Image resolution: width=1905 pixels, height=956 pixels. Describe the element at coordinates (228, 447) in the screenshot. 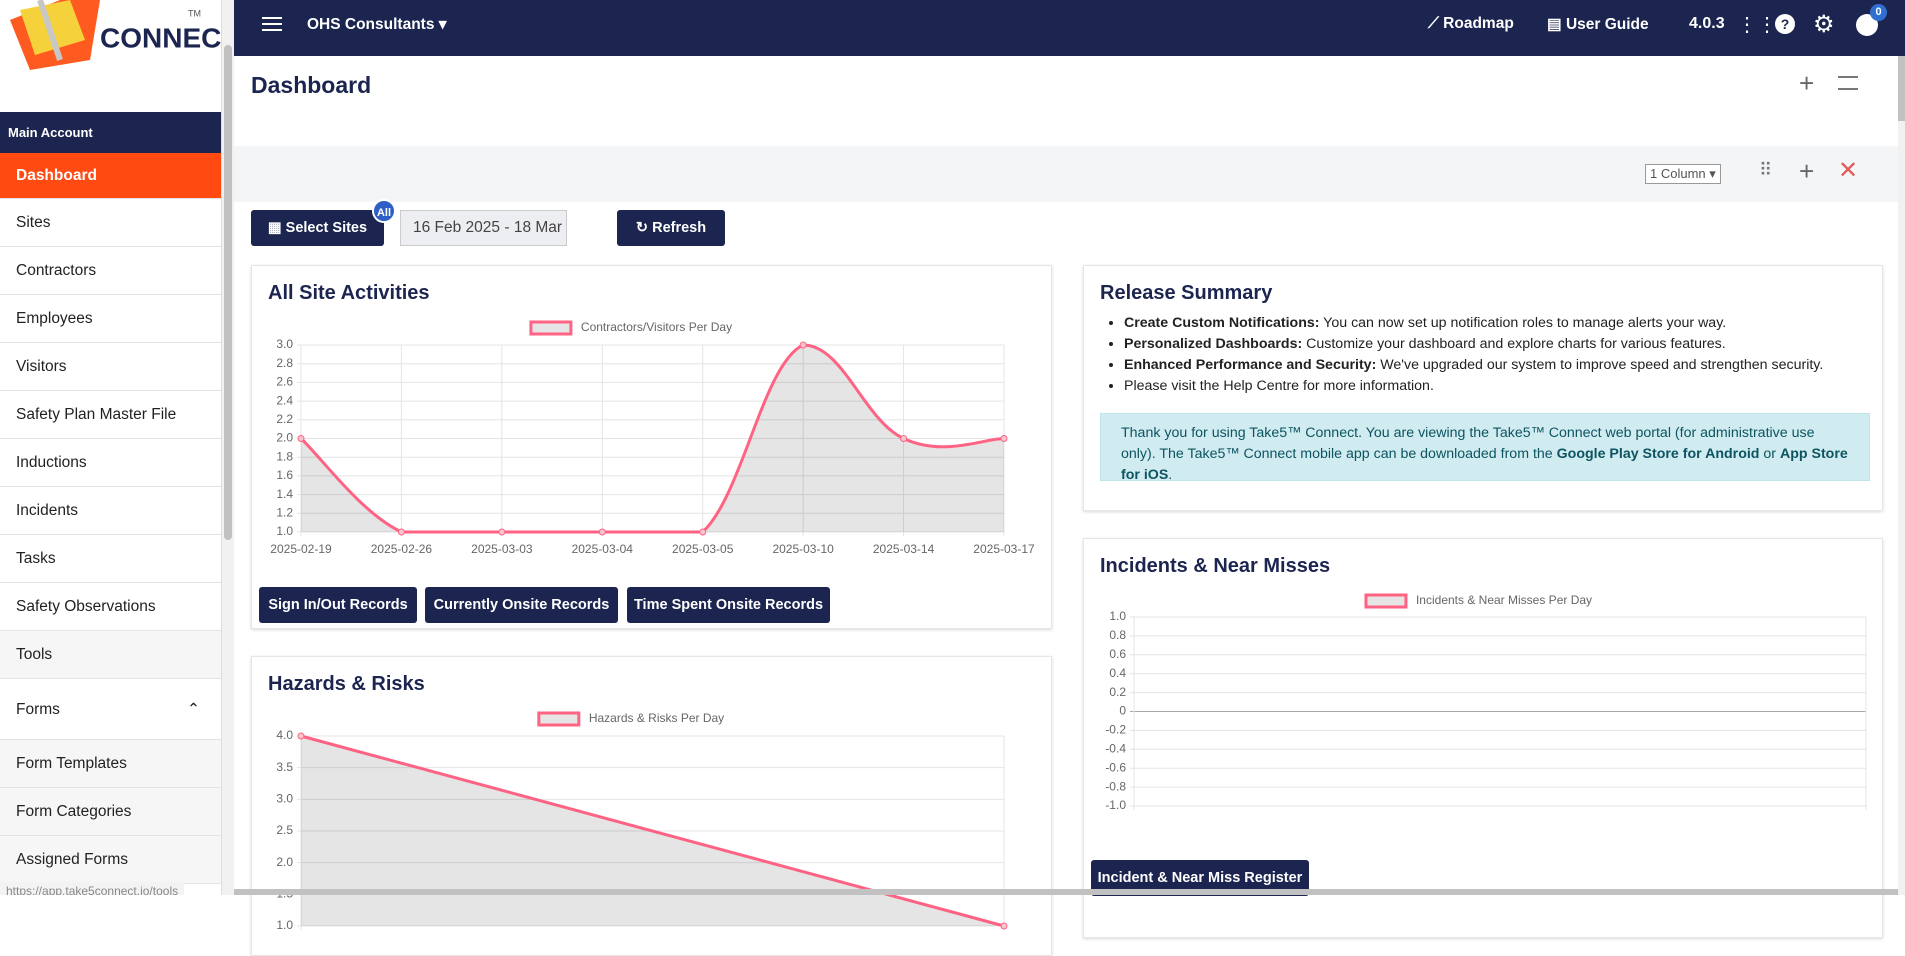

I see `sidebar-scrollbar` at that location.